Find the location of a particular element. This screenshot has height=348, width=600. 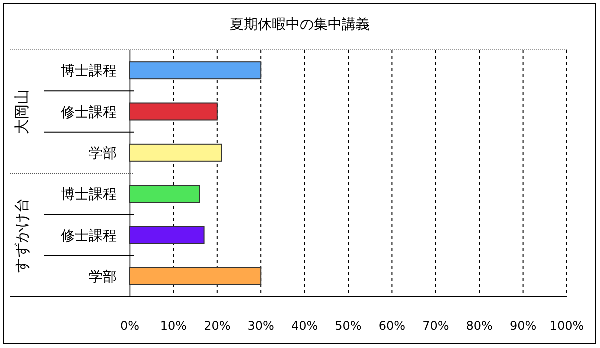

xtick: 30% is located at coordinates (261, 326).